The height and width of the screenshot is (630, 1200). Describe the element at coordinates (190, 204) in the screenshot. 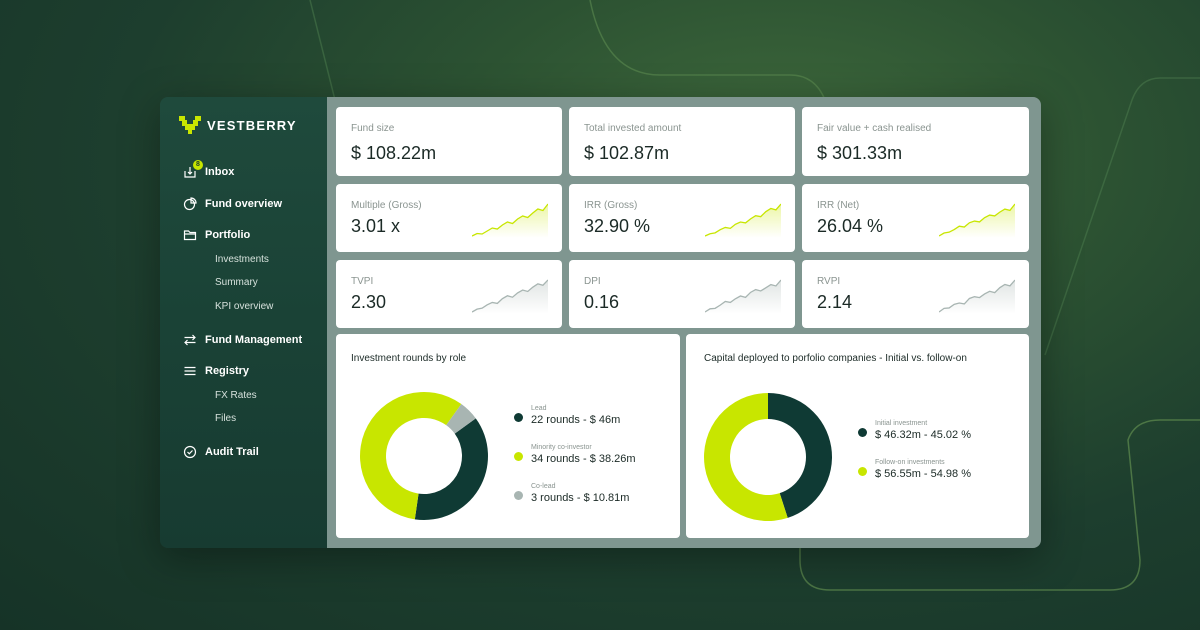

I see `pie-chart-icon` at that location.